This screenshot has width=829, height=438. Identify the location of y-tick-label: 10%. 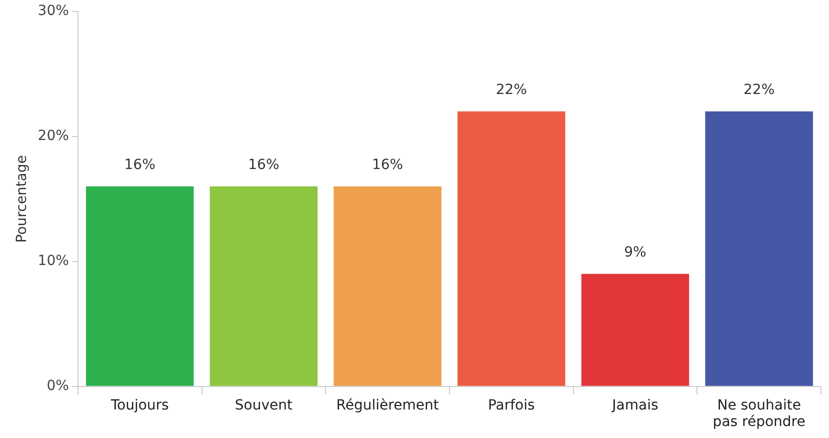
(53, 261).